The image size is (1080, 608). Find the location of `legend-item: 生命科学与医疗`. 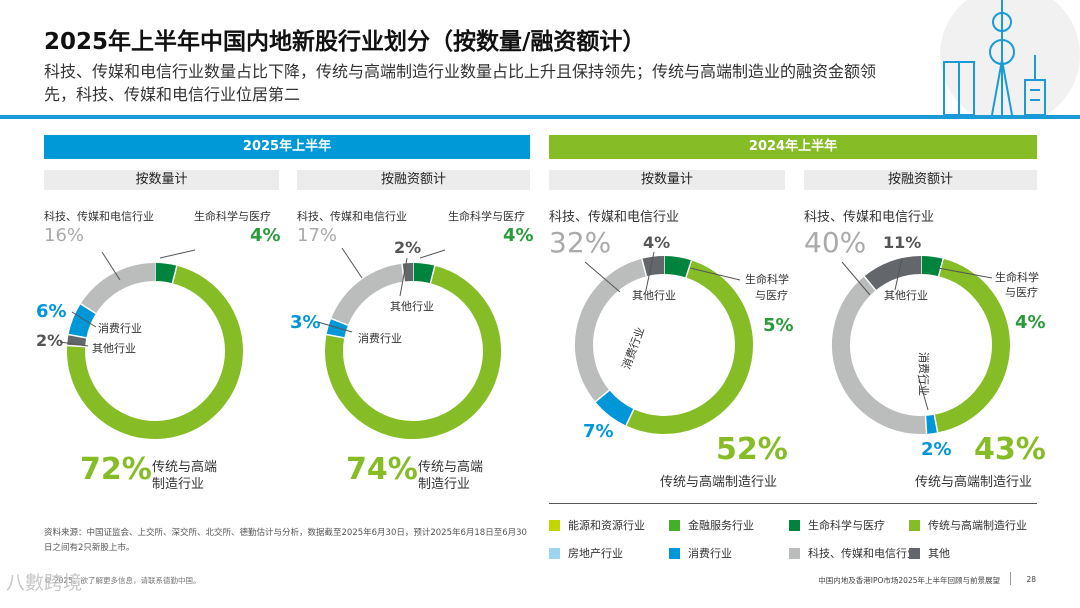

legend-item: 生命科学与医疗 is located at coordinates (837, 525).